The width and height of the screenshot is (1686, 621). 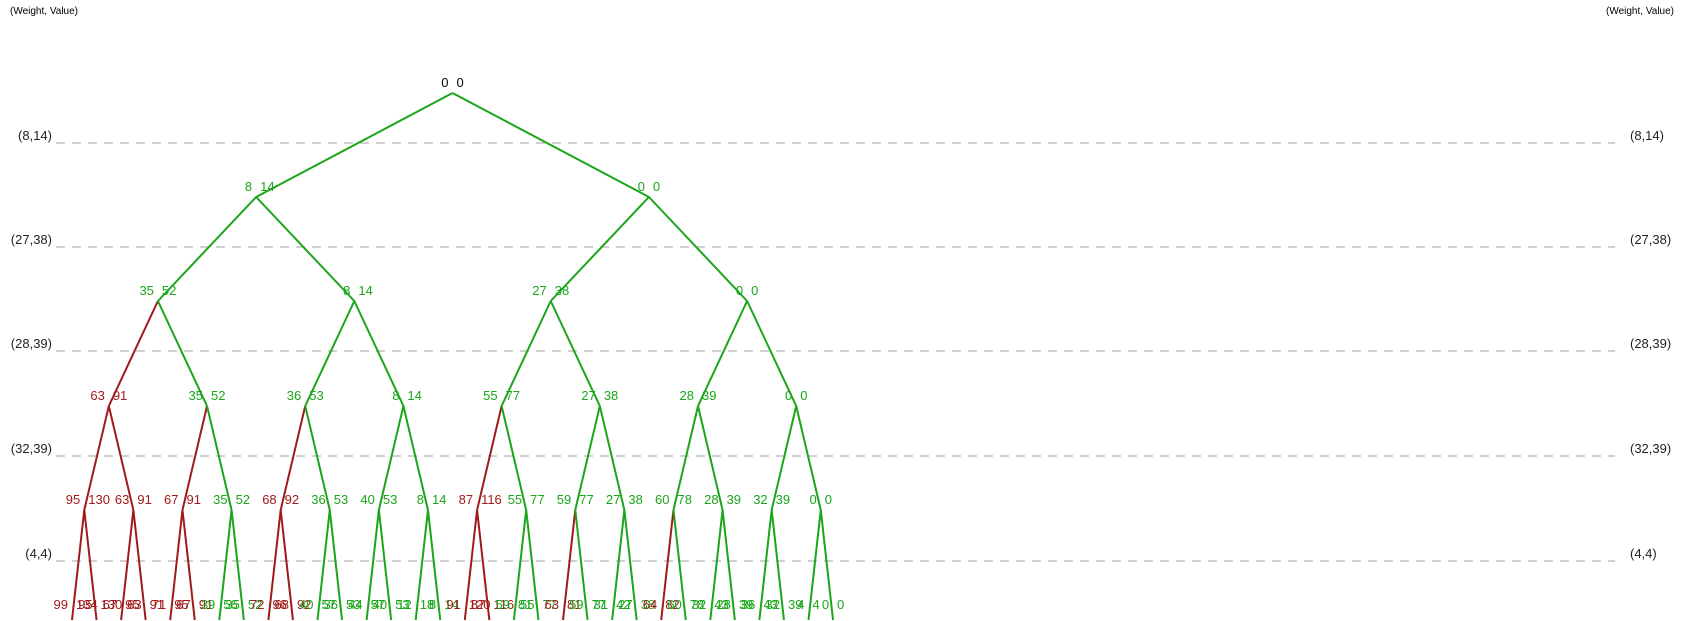 What do you see at coordinates (257, 604) in the screenshot?
I see `node-weight-label: 72` at bounding box center [257, 604].